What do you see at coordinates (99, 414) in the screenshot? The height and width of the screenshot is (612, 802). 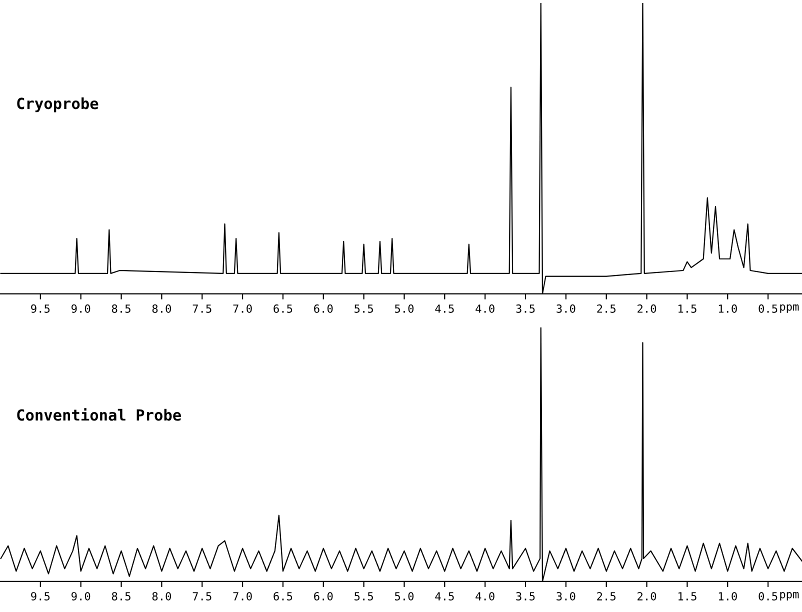 I see `text: Conventional Probe` at bounding box center [99, 414].